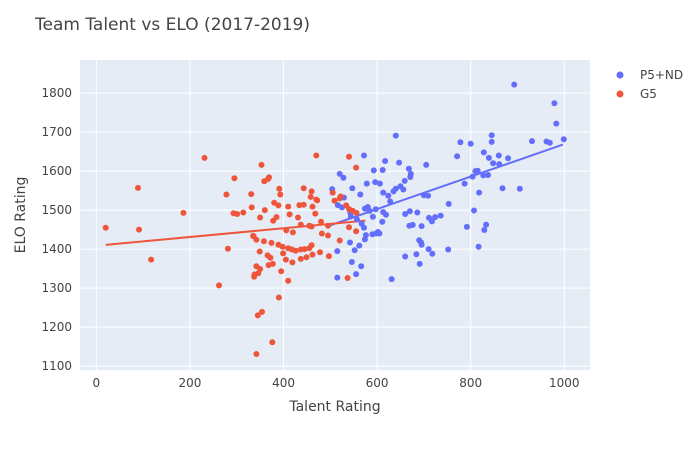 This screenshot has height=450, width=700. I want to click on y-tick-label: 1100, so click(56, 366).